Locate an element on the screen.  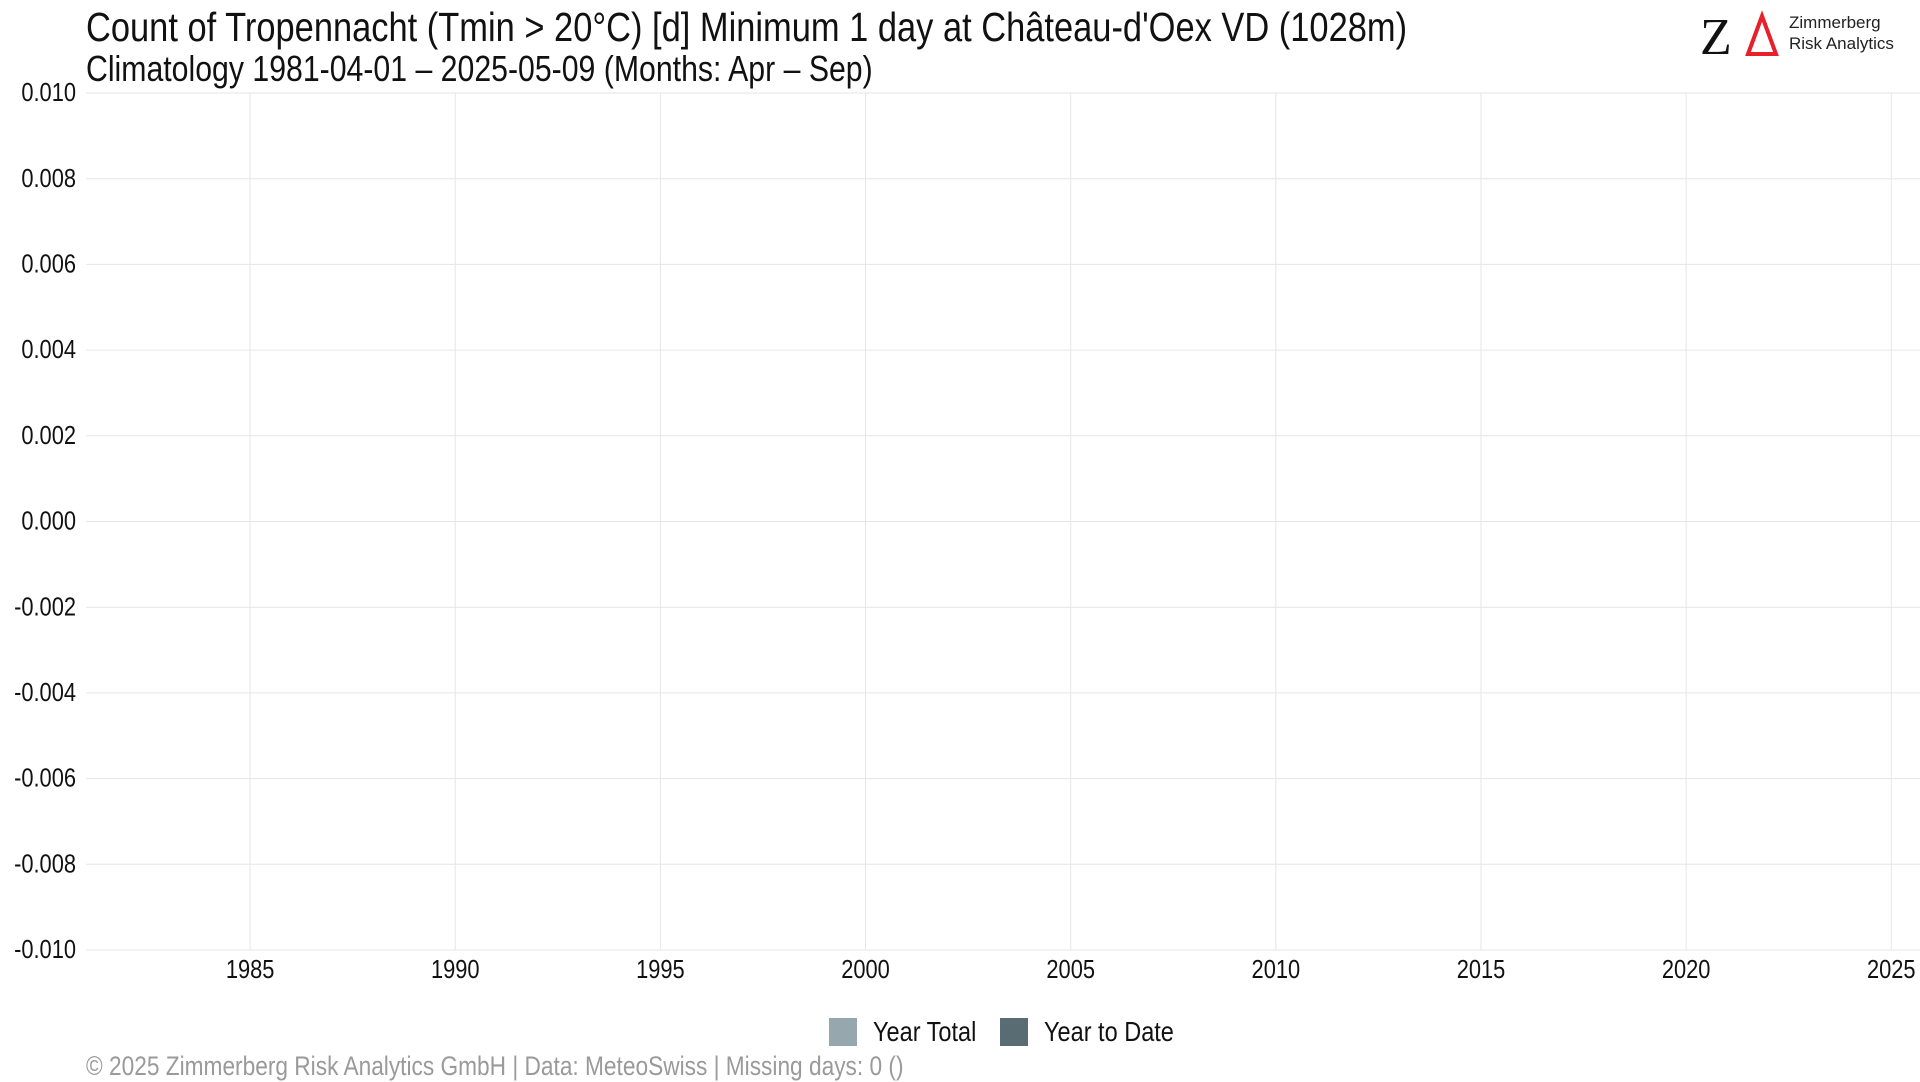
legend-label-year-total: Year Total is located at coordinates (925, 1031).